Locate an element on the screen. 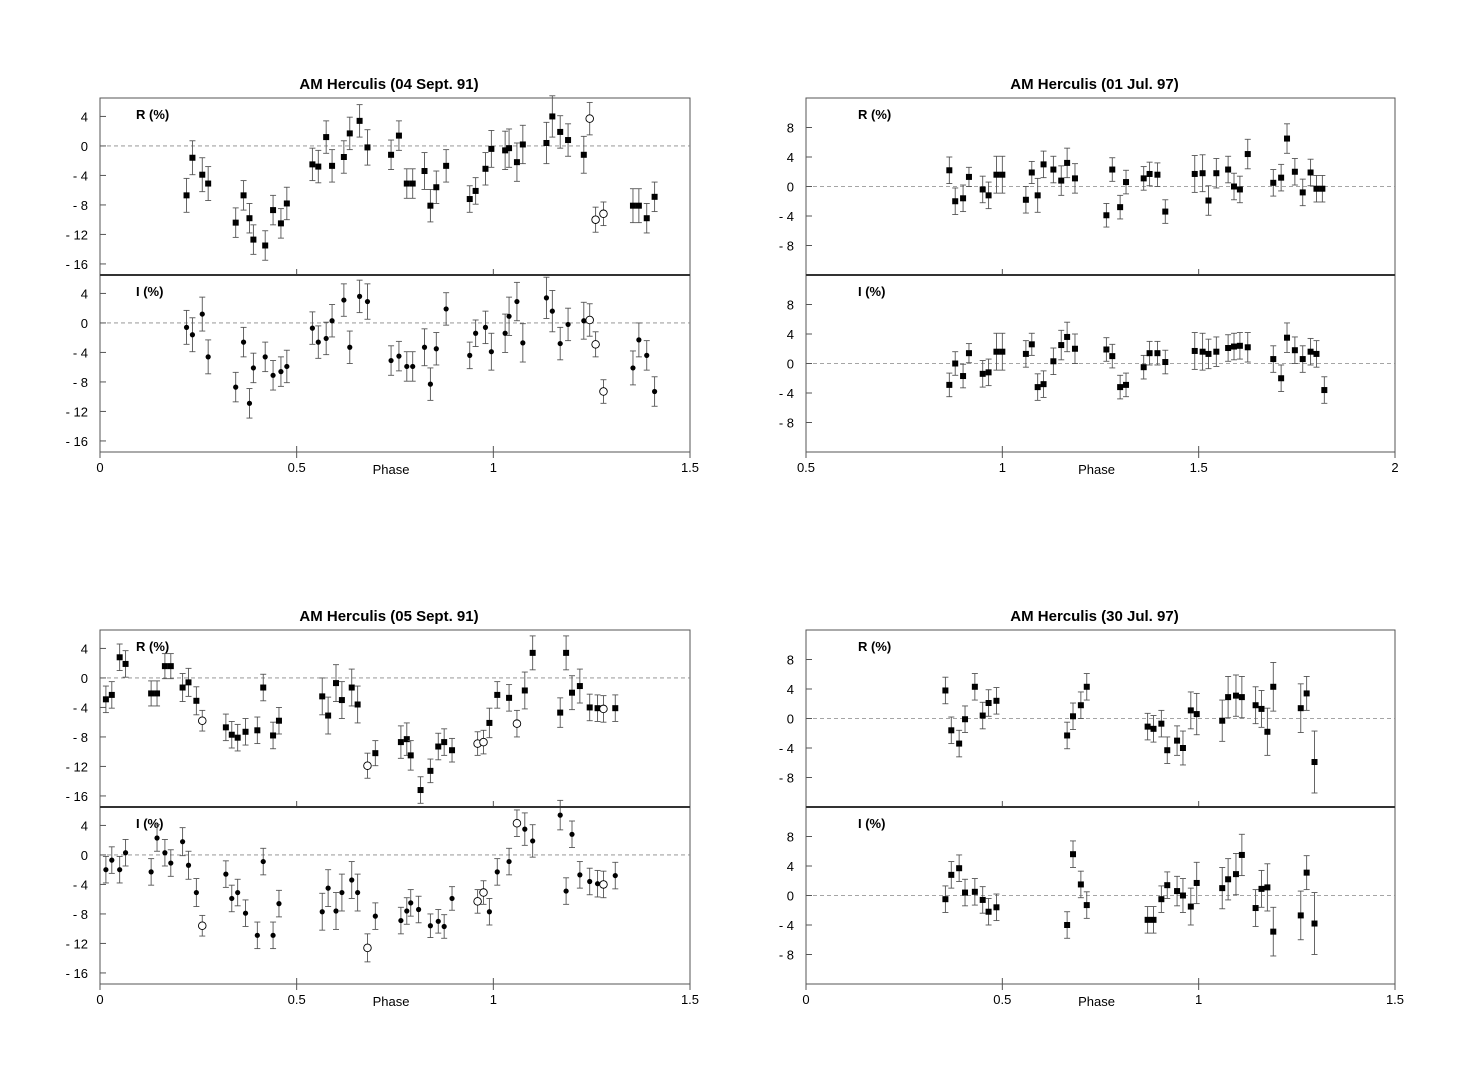 The image size is (1457, 1086). panel-frame is located at coordinates (395, 186).